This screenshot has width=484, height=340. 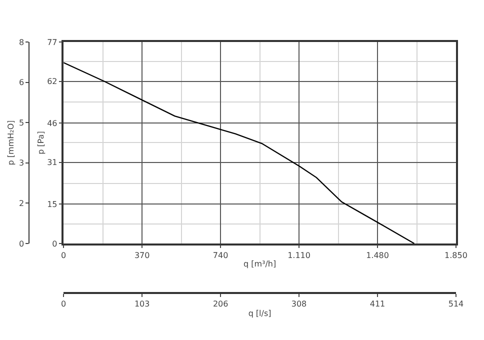 What do you see at coordinates (63, 255) in the screenshot?
I see `x-tick-label: 0` at bounding box center [63, 255].